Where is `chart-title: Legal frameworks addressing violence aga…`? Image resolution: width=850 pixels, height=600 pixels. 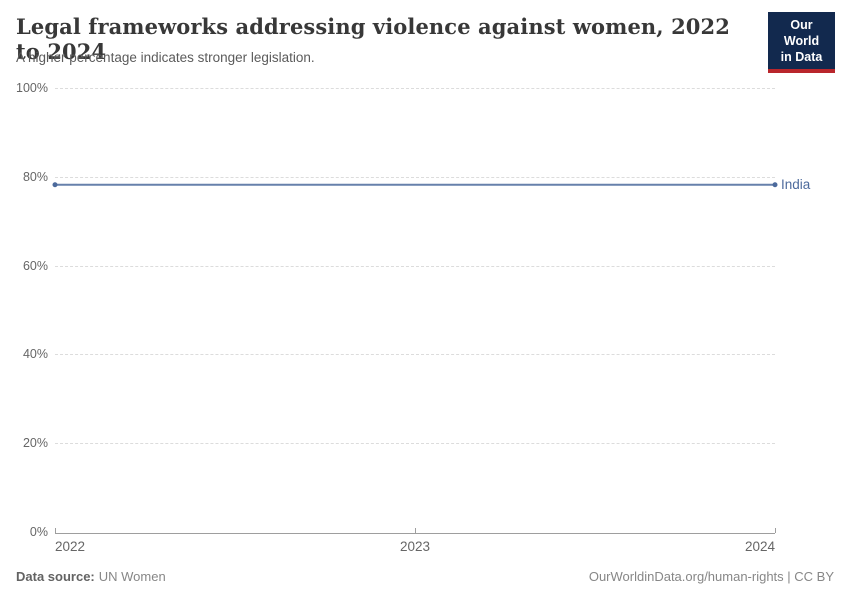
chart-title: Legal frameworks addressing violence aga… is located at coordinates (373, 39).